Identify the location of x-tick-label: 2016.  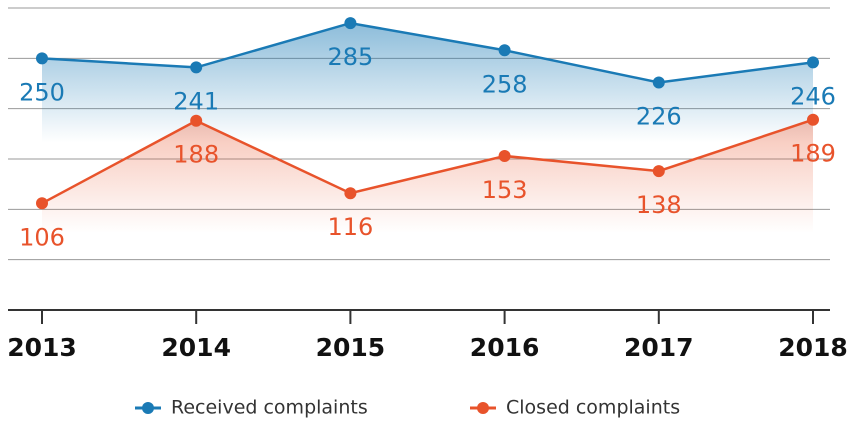
(505, 347).